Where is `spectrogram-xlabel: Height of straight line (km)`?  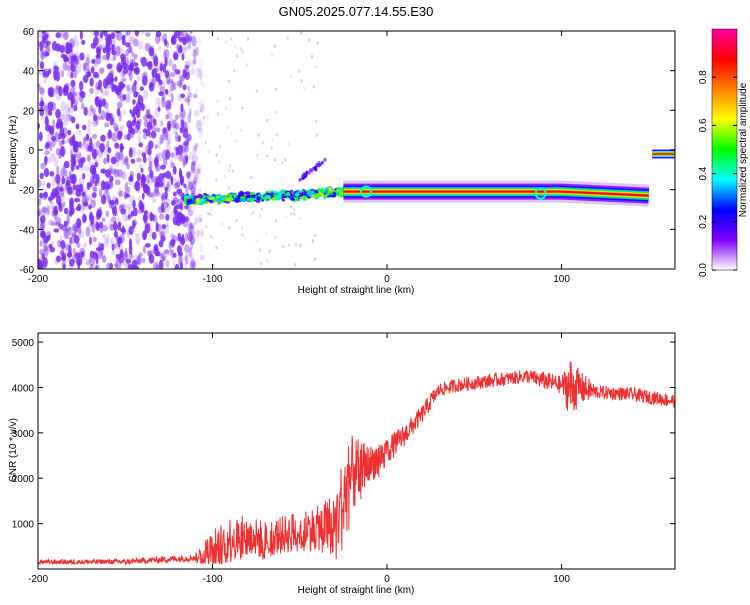 spectrogram-xlabel: Height of straight line (km) is located at coordinates (356, 290).